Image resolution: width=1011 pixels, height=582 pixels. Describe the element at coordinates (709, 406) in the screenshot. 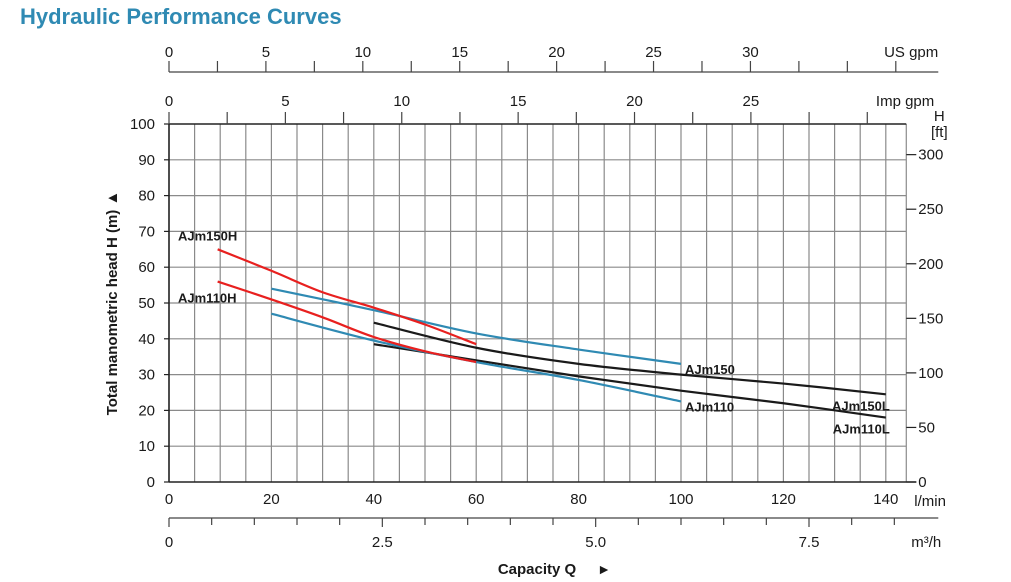

I see `series-label-ajm110: AJm110` at that location.